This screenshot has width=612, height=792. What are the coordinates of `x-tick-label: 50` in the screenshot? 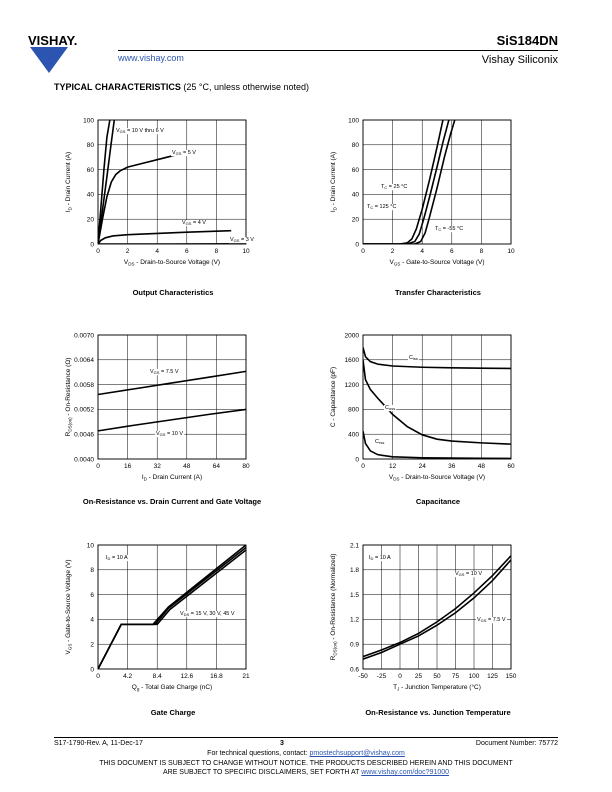 It's located at (437, 676).